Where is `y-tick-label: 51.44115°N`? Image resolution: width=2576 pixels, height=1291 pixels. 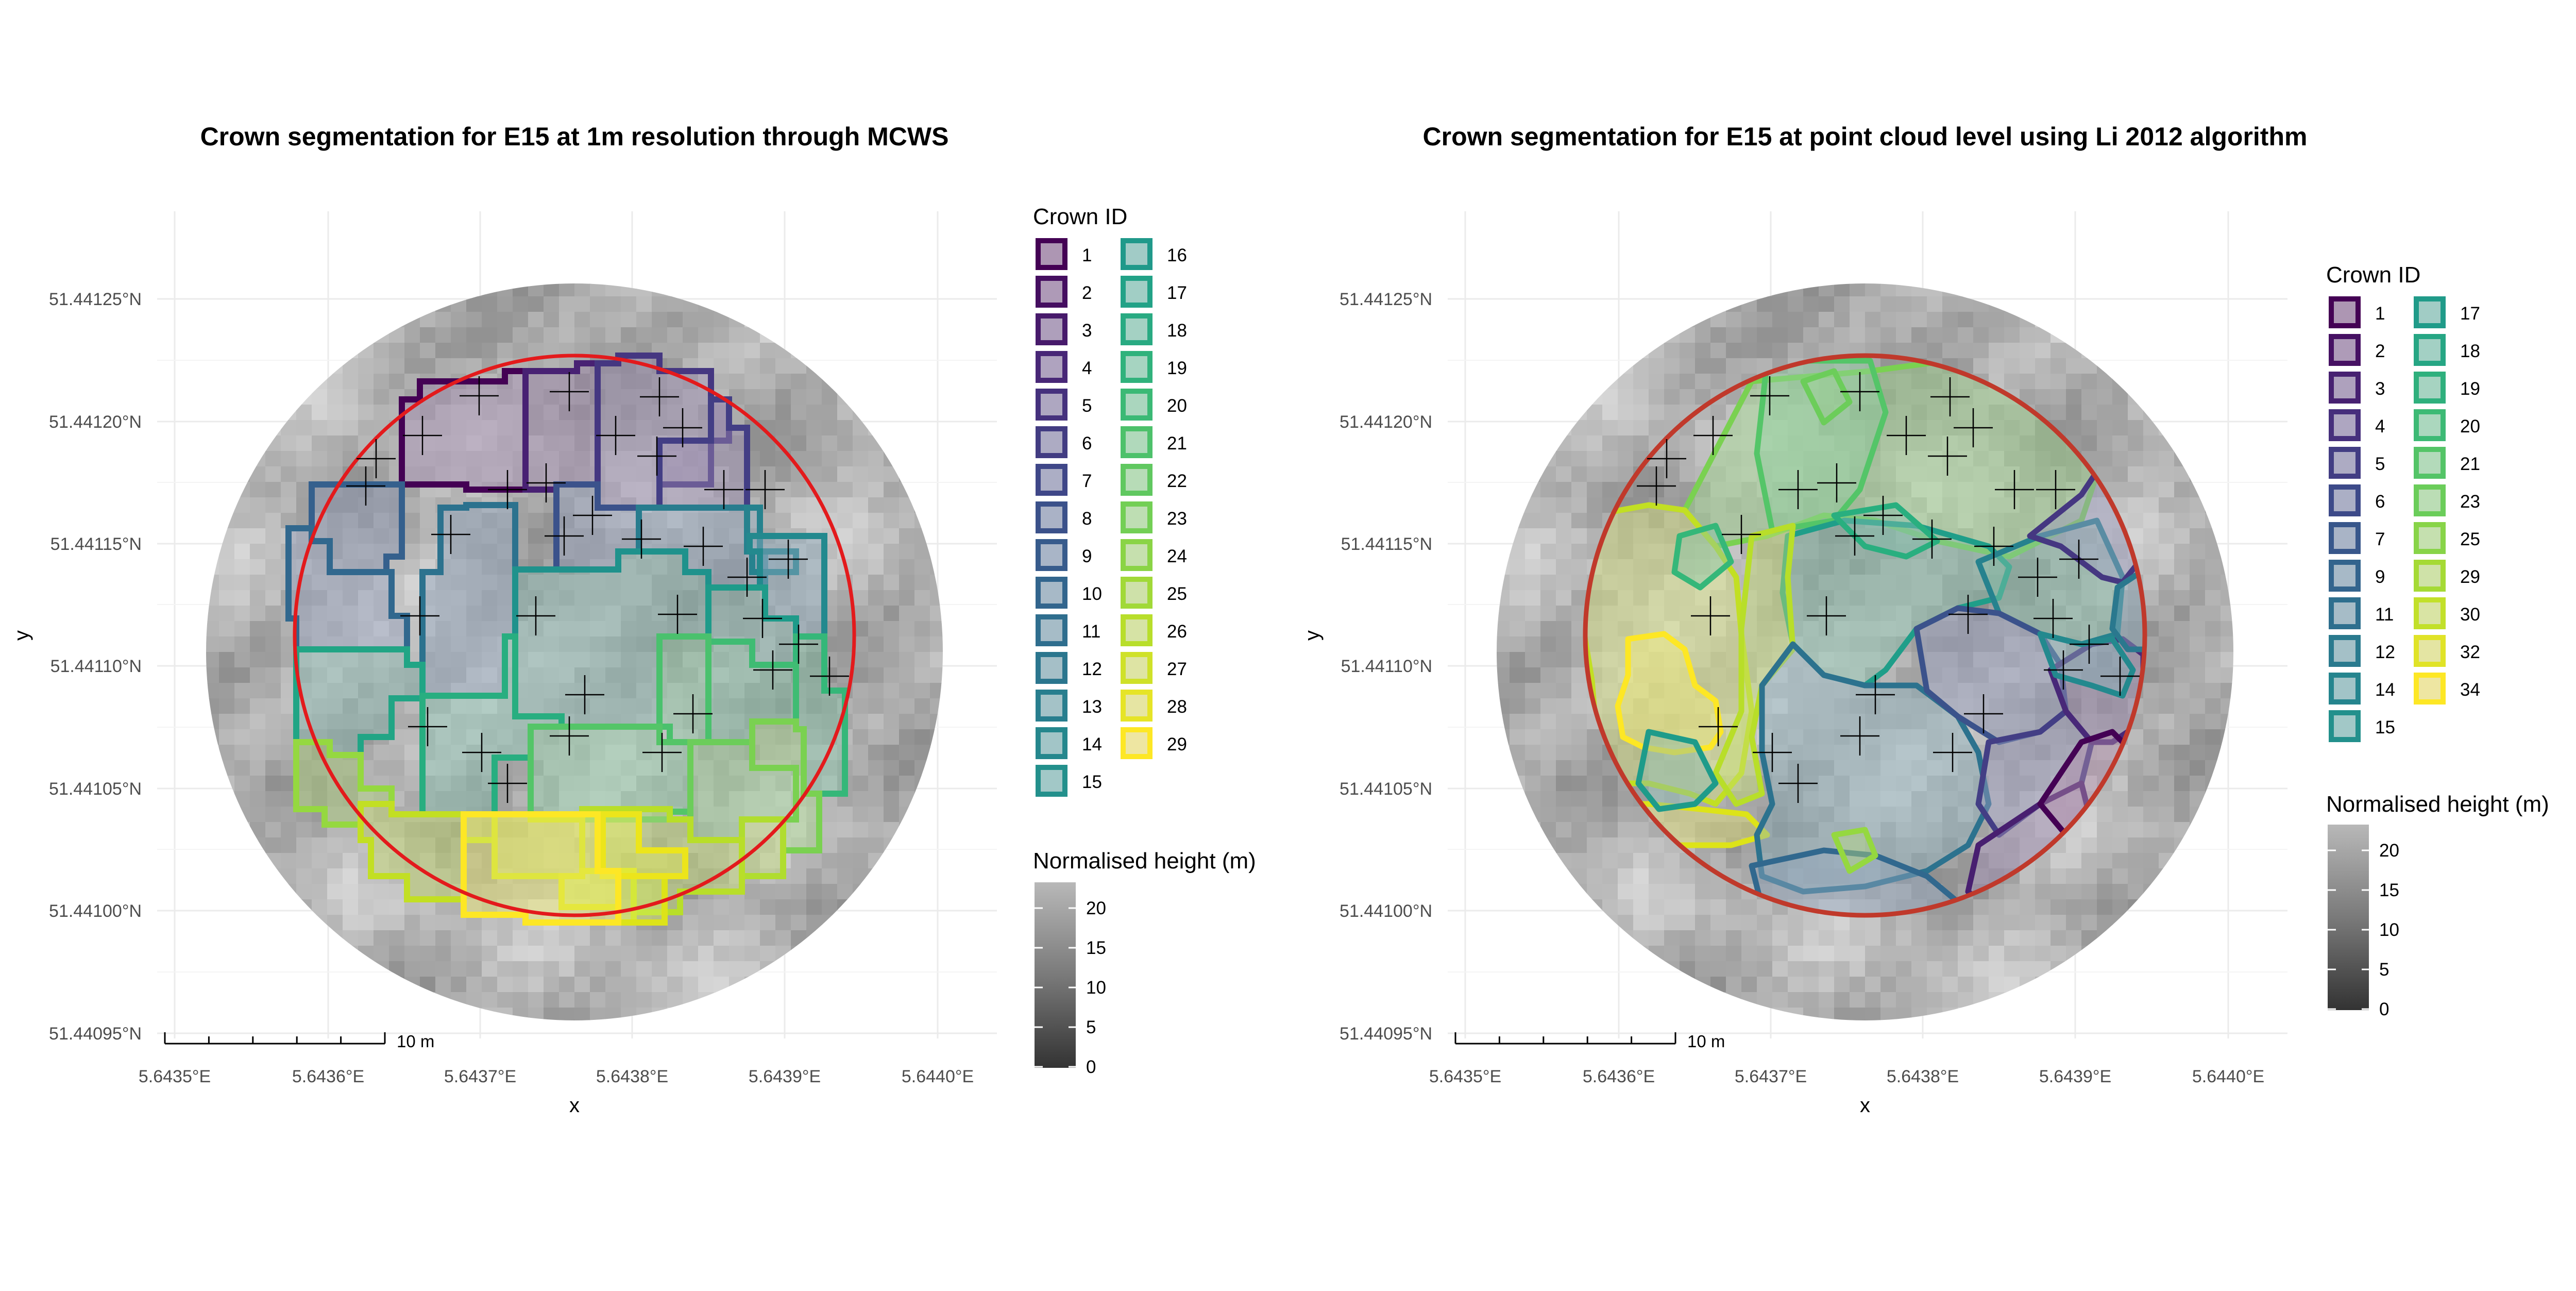 y-tick-label: 51.44115°N is located at coordinates (1386, 544).